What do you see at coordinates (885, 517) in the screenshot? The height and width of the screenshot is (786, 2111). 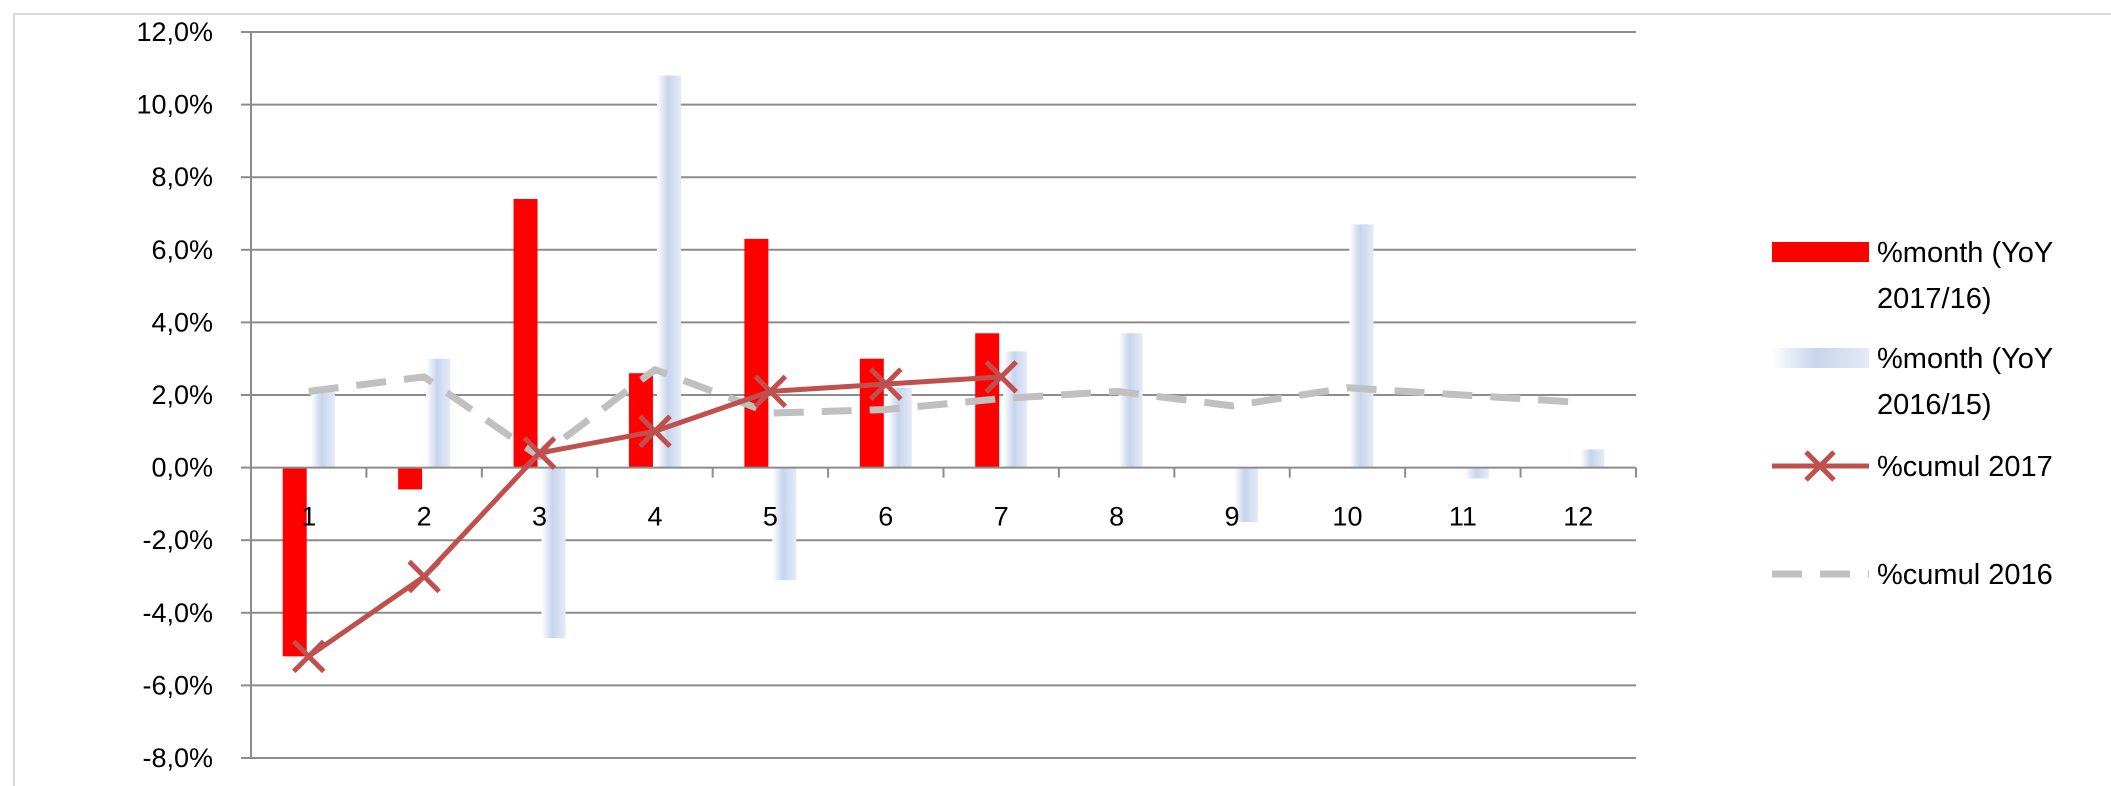 I see `x-tick-label: 6` at bounding box center [885, 517].